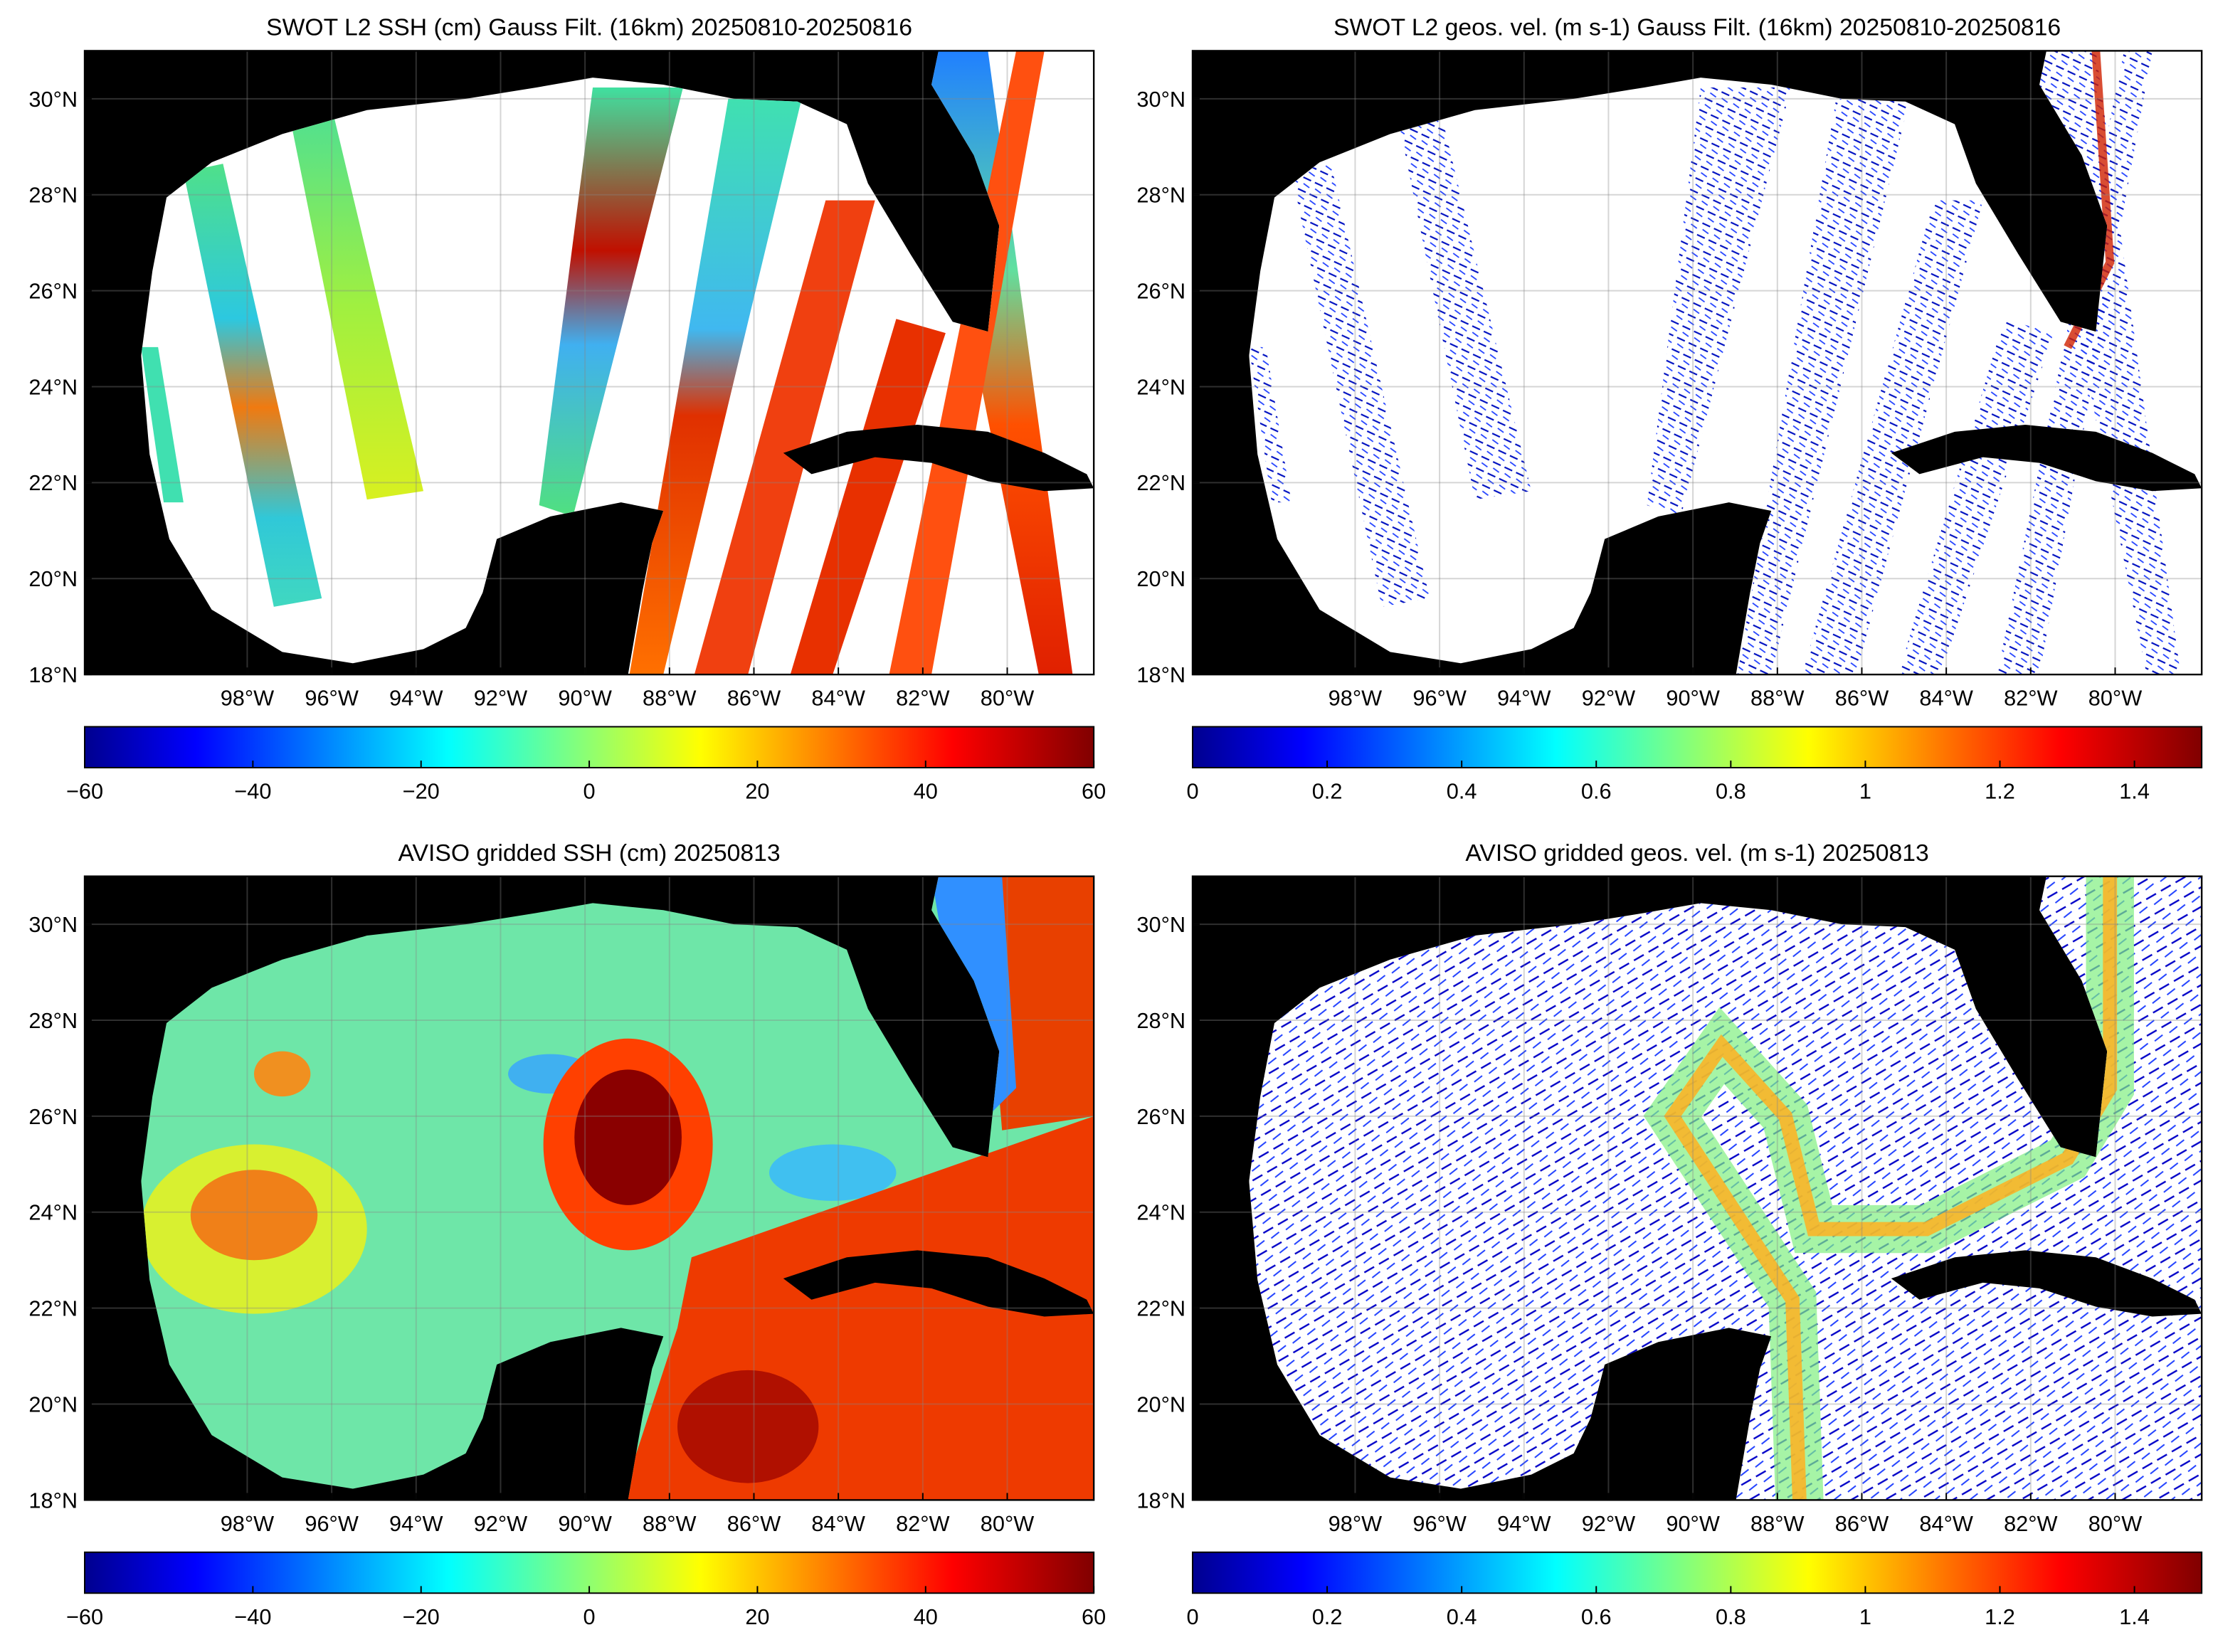  I want to click on colorbar-tick-label: 1.4, so click(2134, 791).